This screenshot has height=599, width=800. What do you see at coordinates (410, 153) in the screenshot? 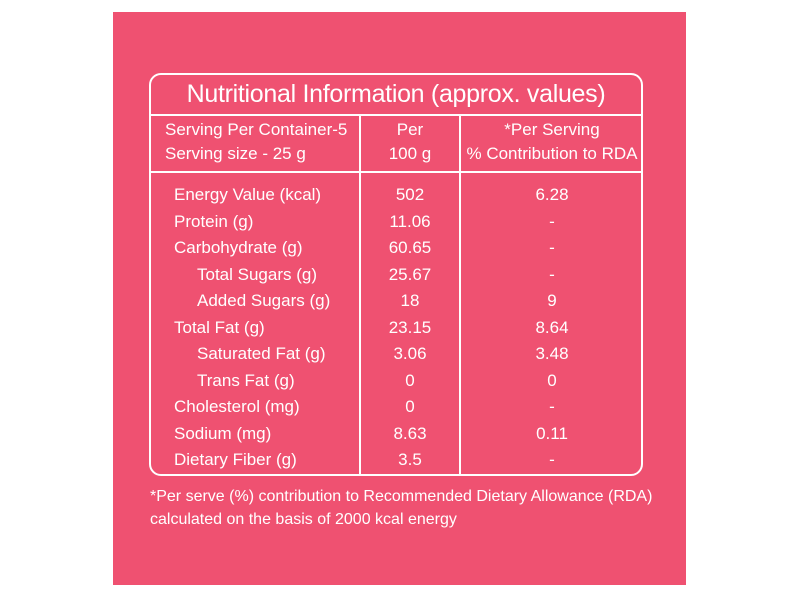
I see `column-header: 100 g` at bounding box center [410, 153].